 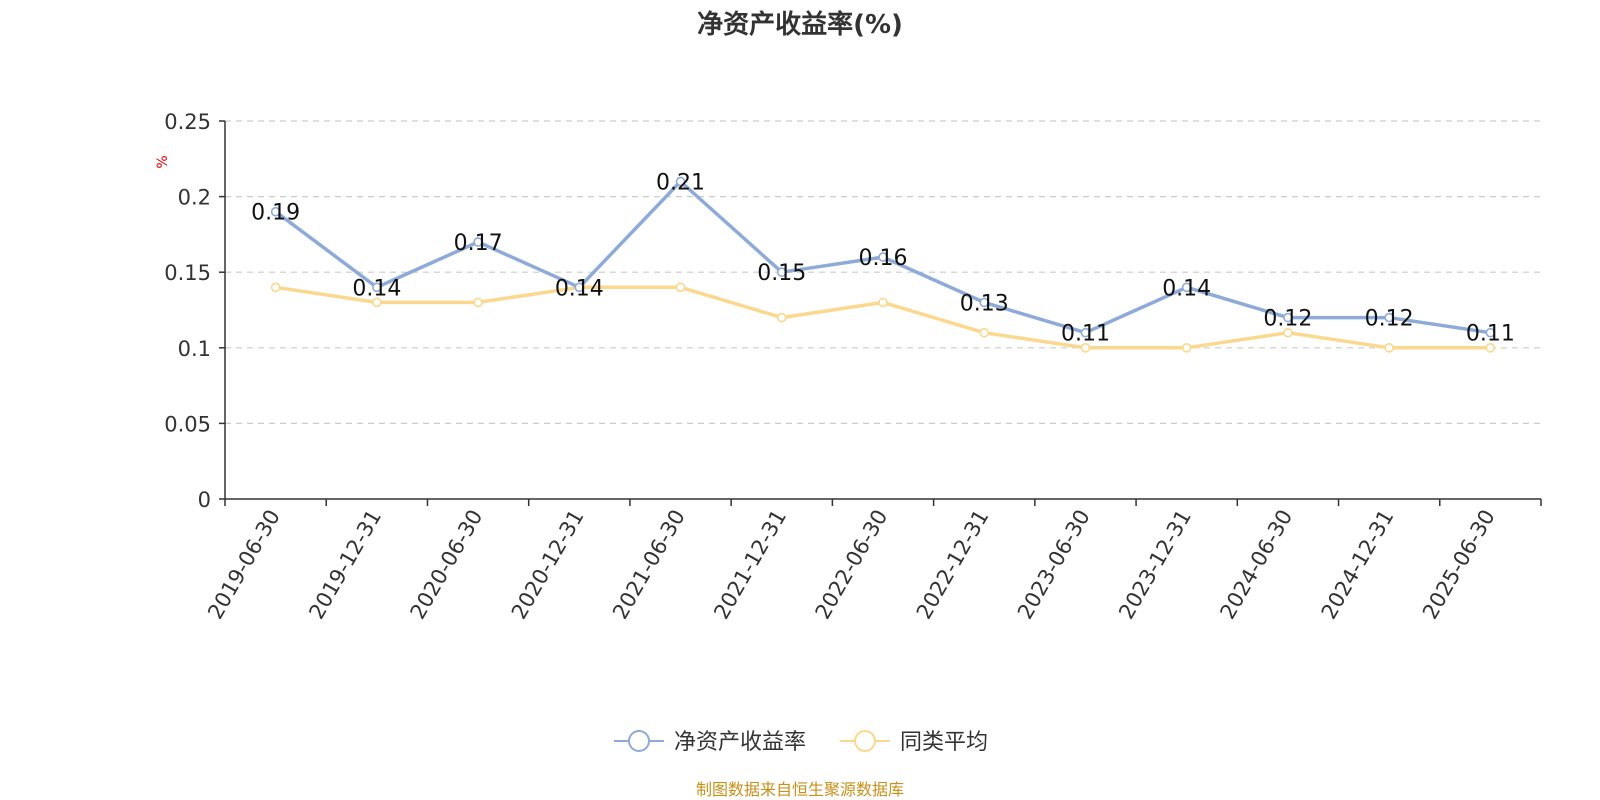 What do you see at coordinates (244, 565) in the screenshot?
I see `x-tick-label: 2019-06-30` at bounding box center [244, 565].